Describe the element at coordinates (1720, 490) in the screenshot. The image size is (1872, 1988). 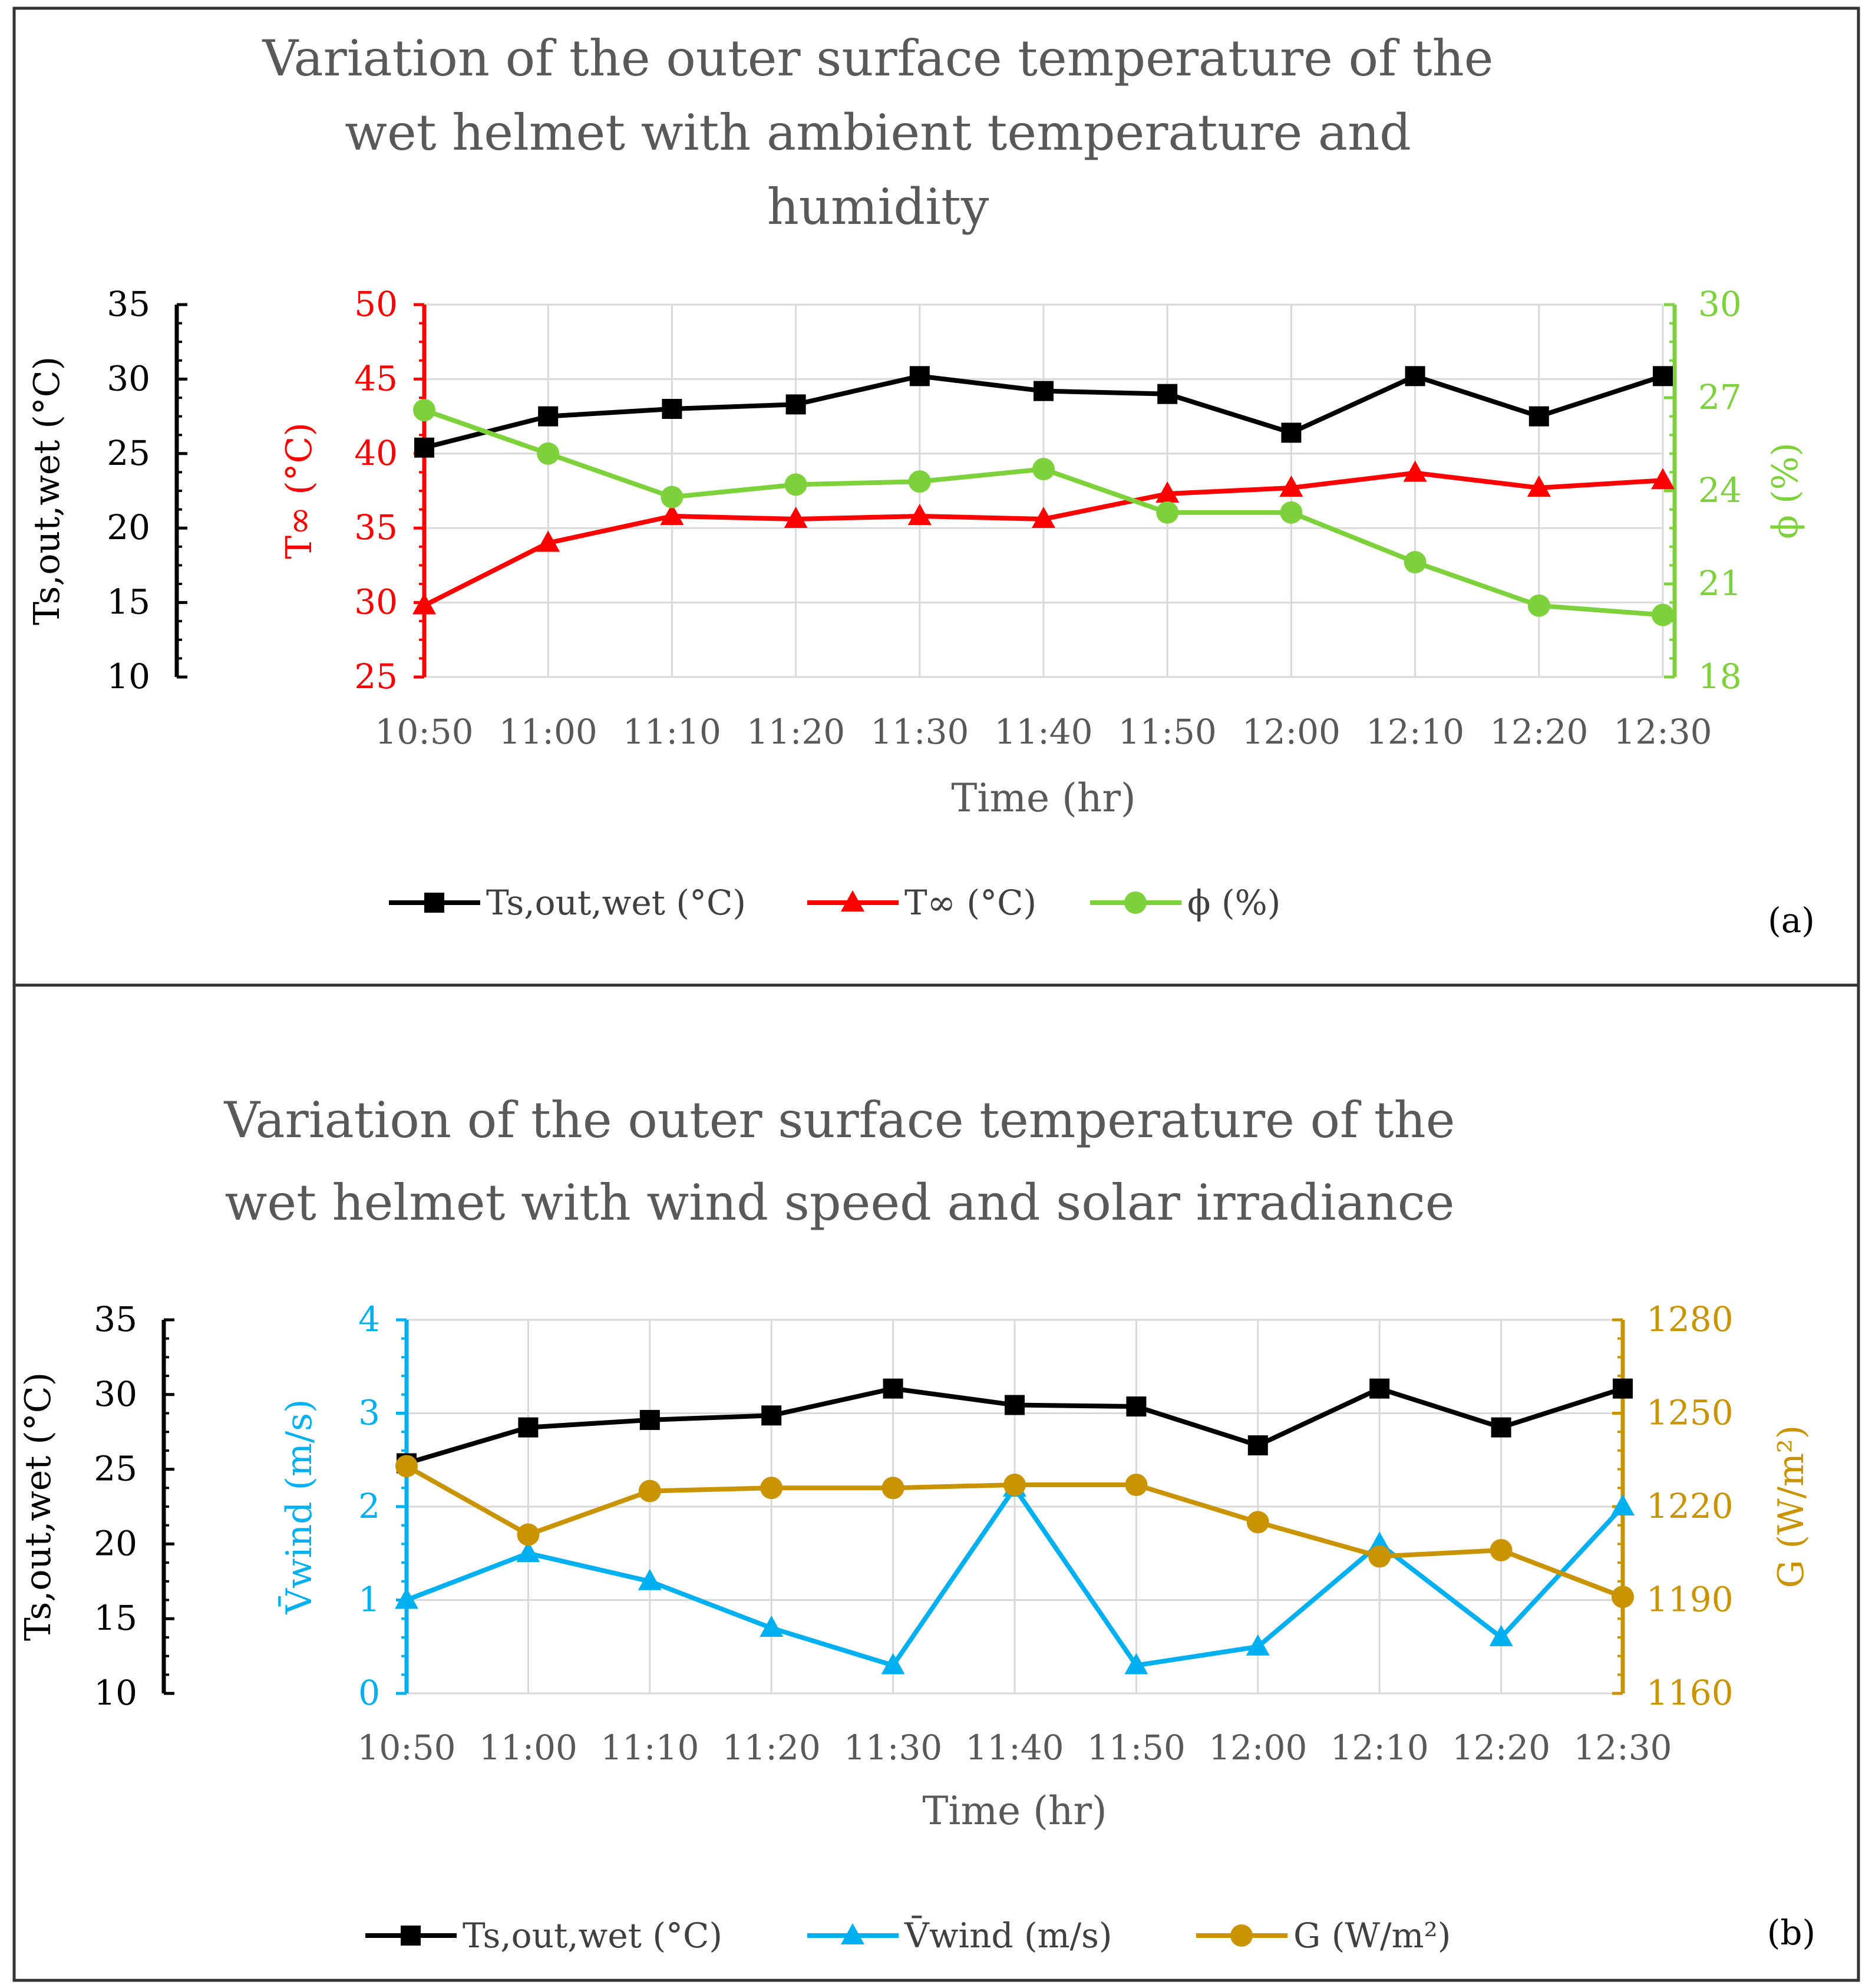
I see `right-axis-tick-label: 24` at that location.